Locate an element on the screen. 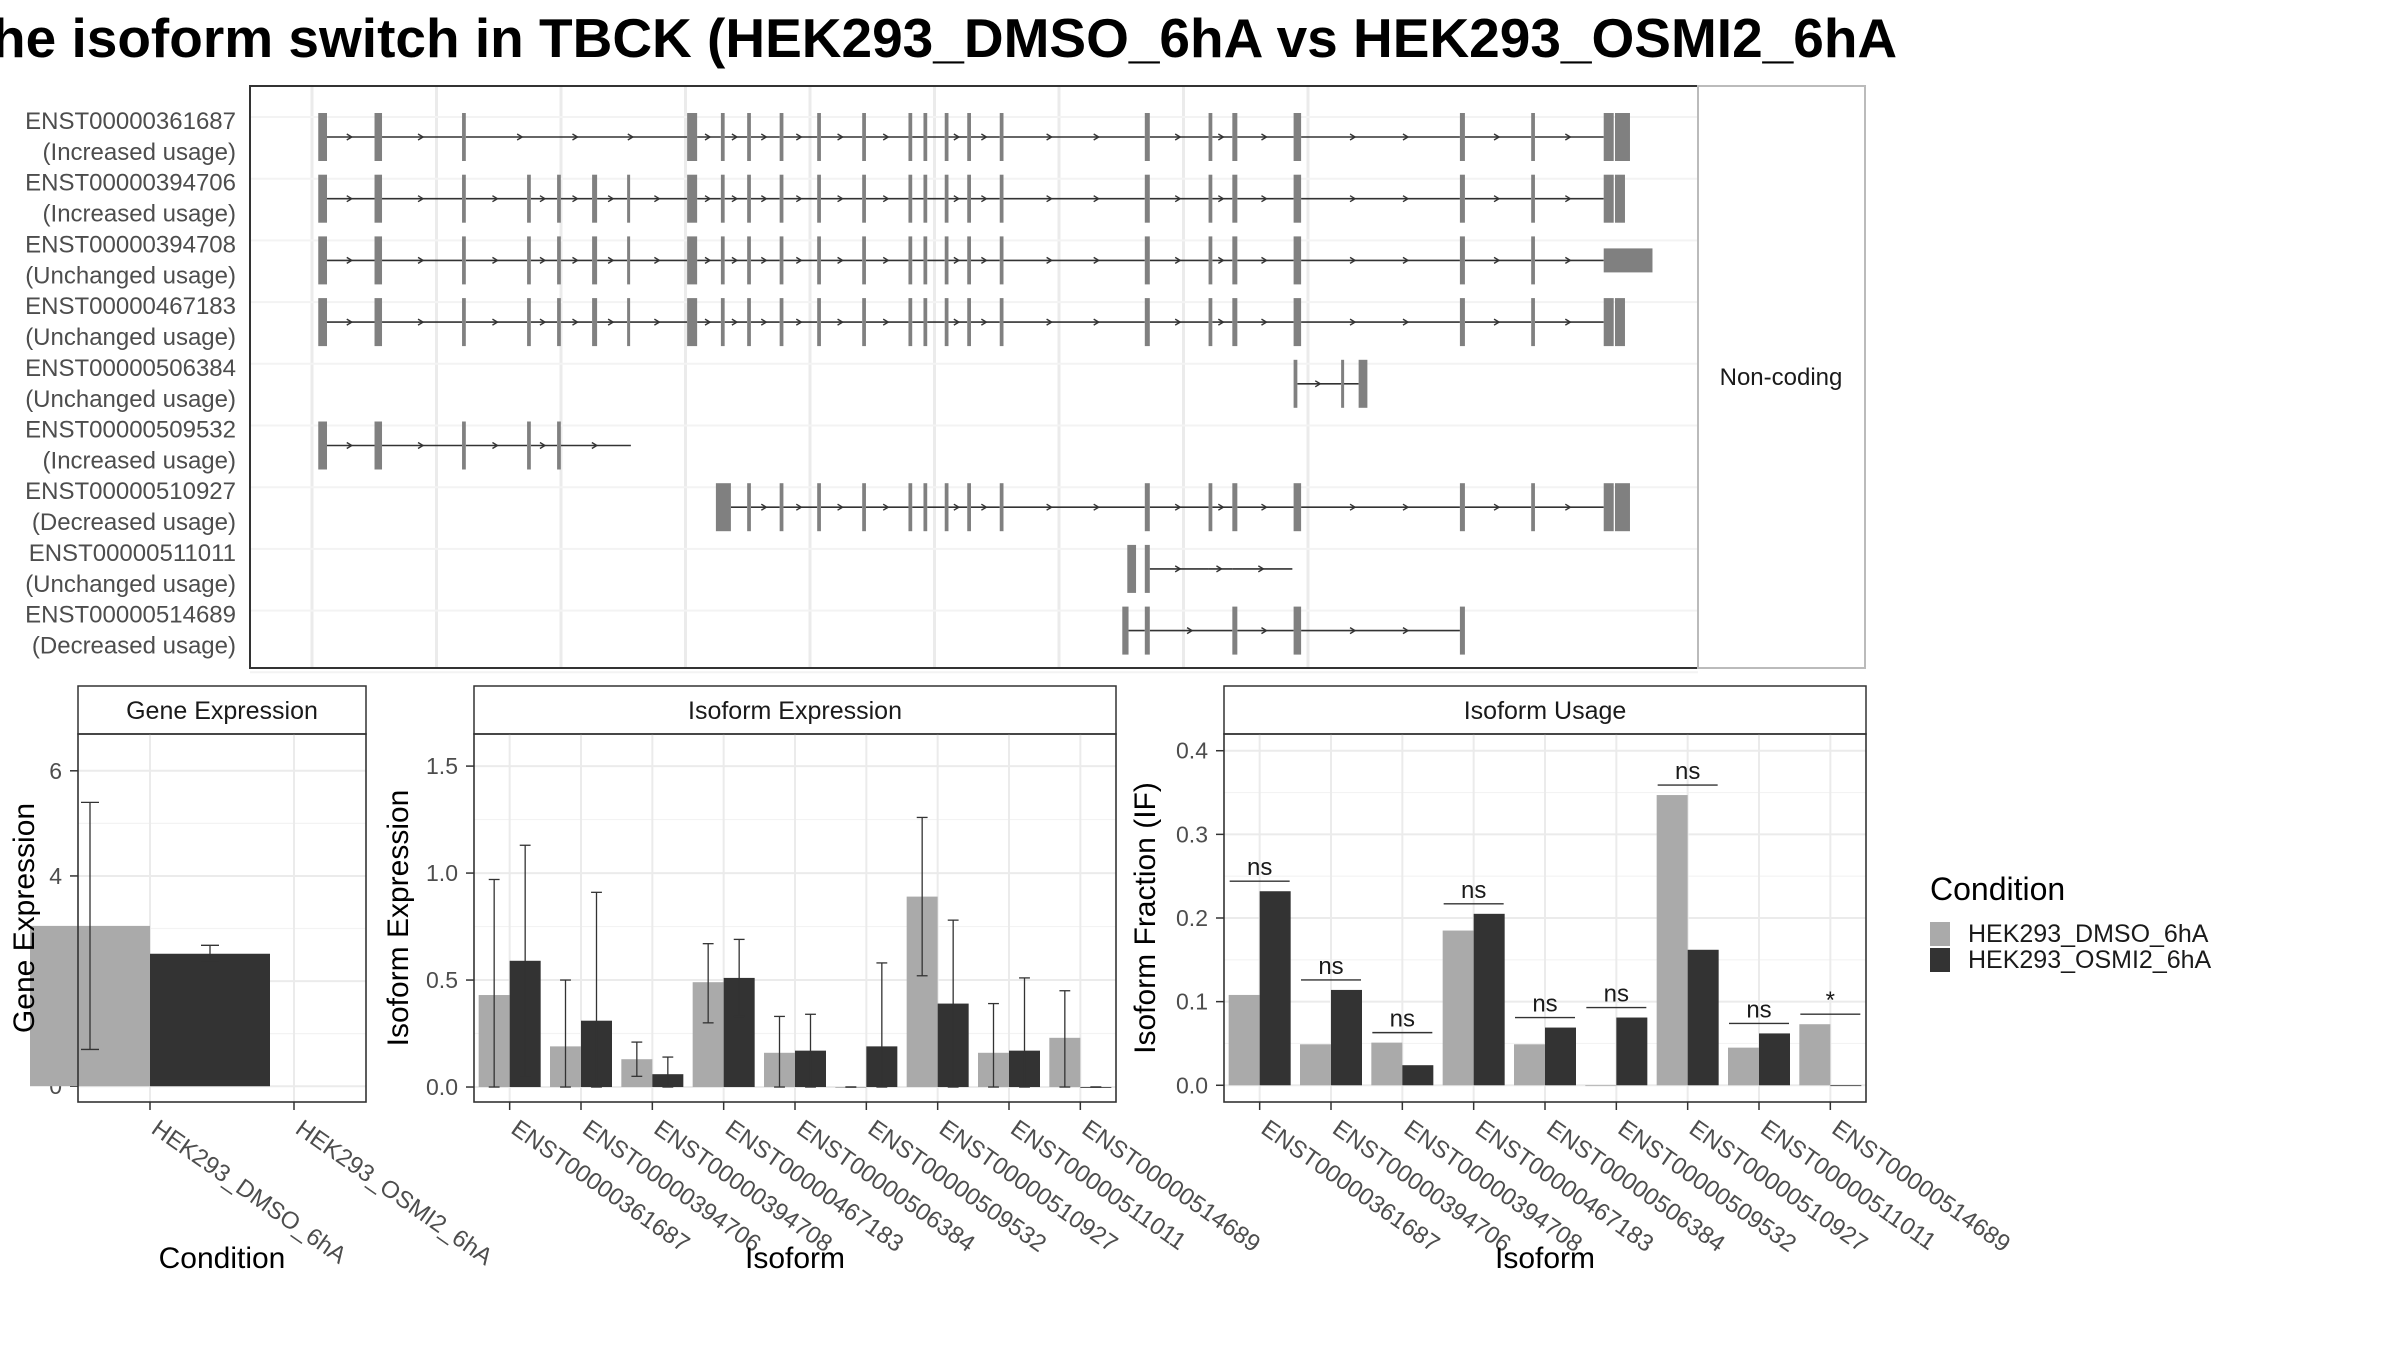 Image resolution: width=2400 pixels, height=1350 pixels. transcript-usage-label: (Unchanged usage) is located at coordinates (130, 584).